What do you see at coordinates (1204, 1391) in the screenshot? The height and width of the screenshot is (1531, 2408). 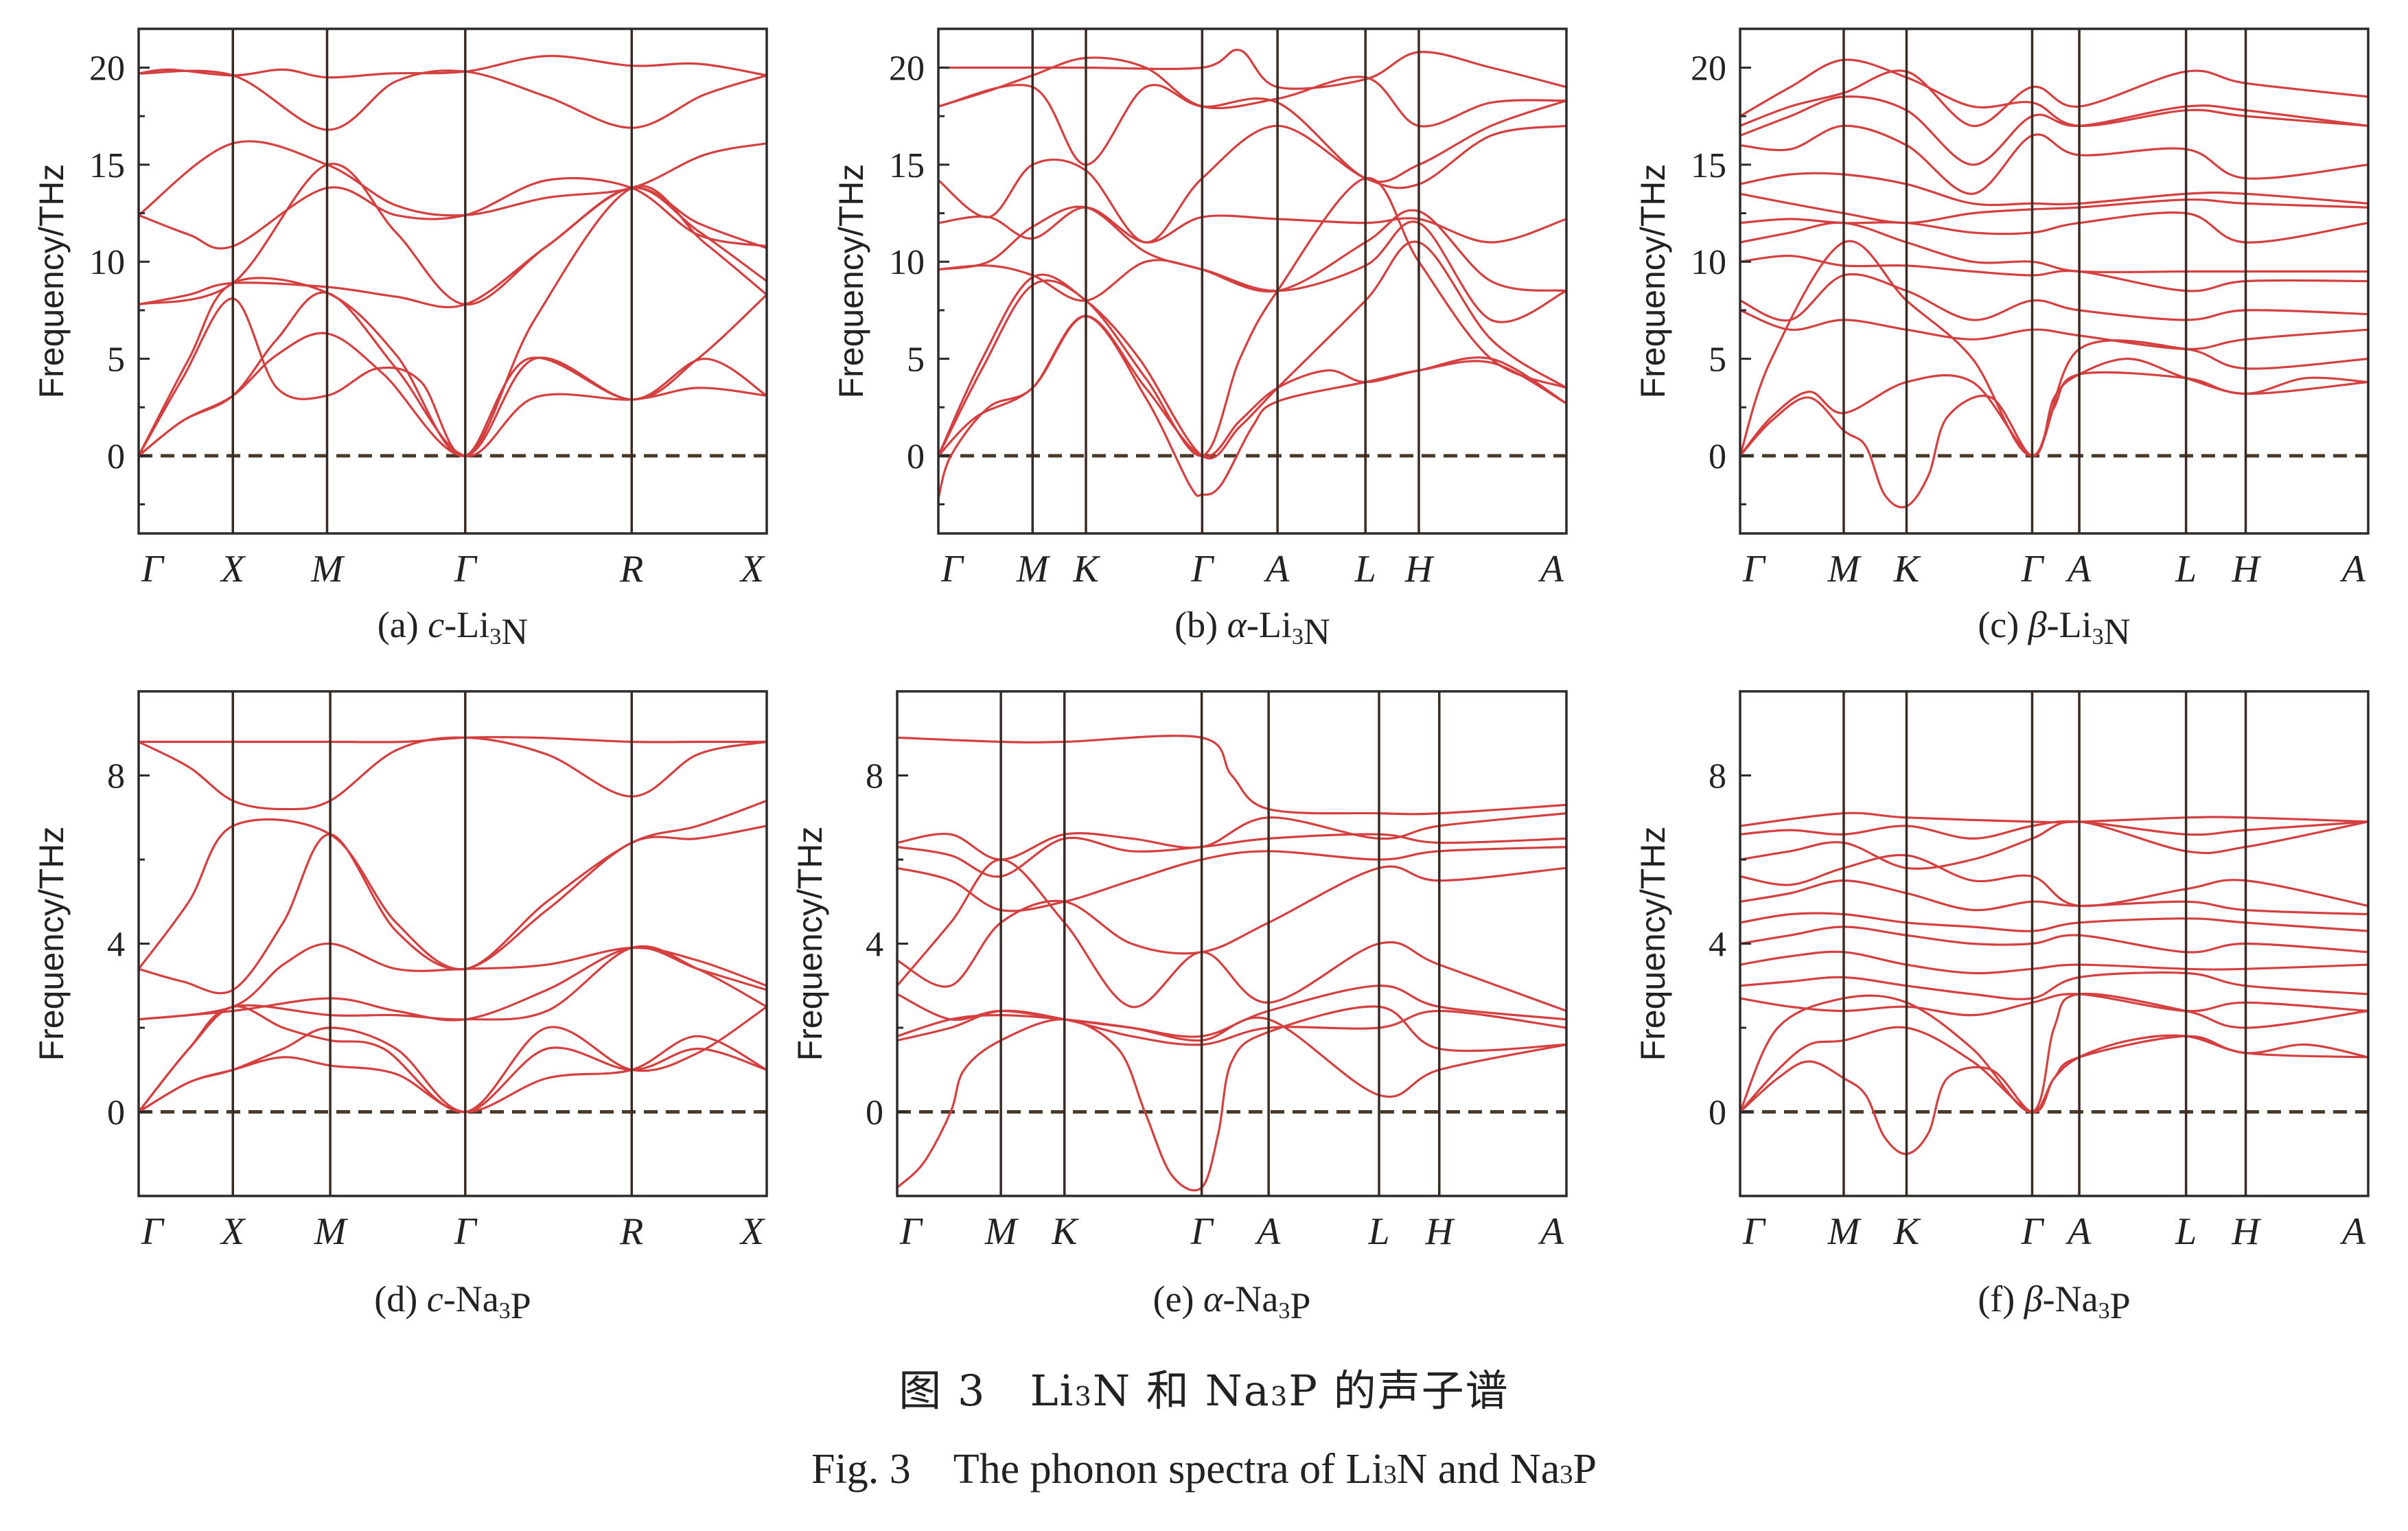 I see `figure-caption-chinese: 图 3 Li3N 和 Na3P 的声子谱` at bounding box center [1204, 1391].